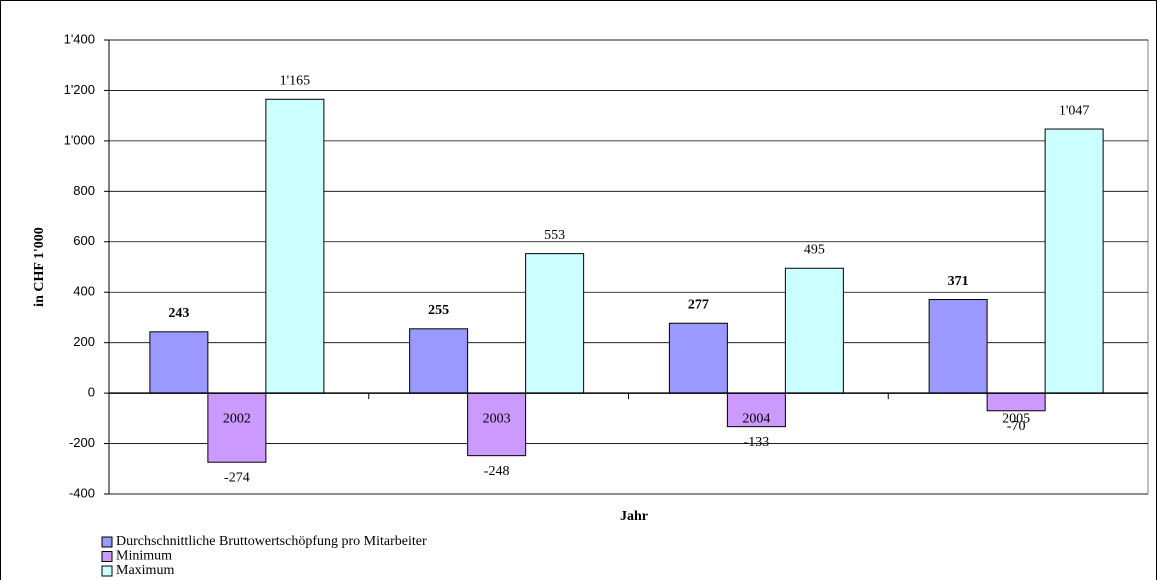  I want to click on data-label: 553, so click(554, 235).